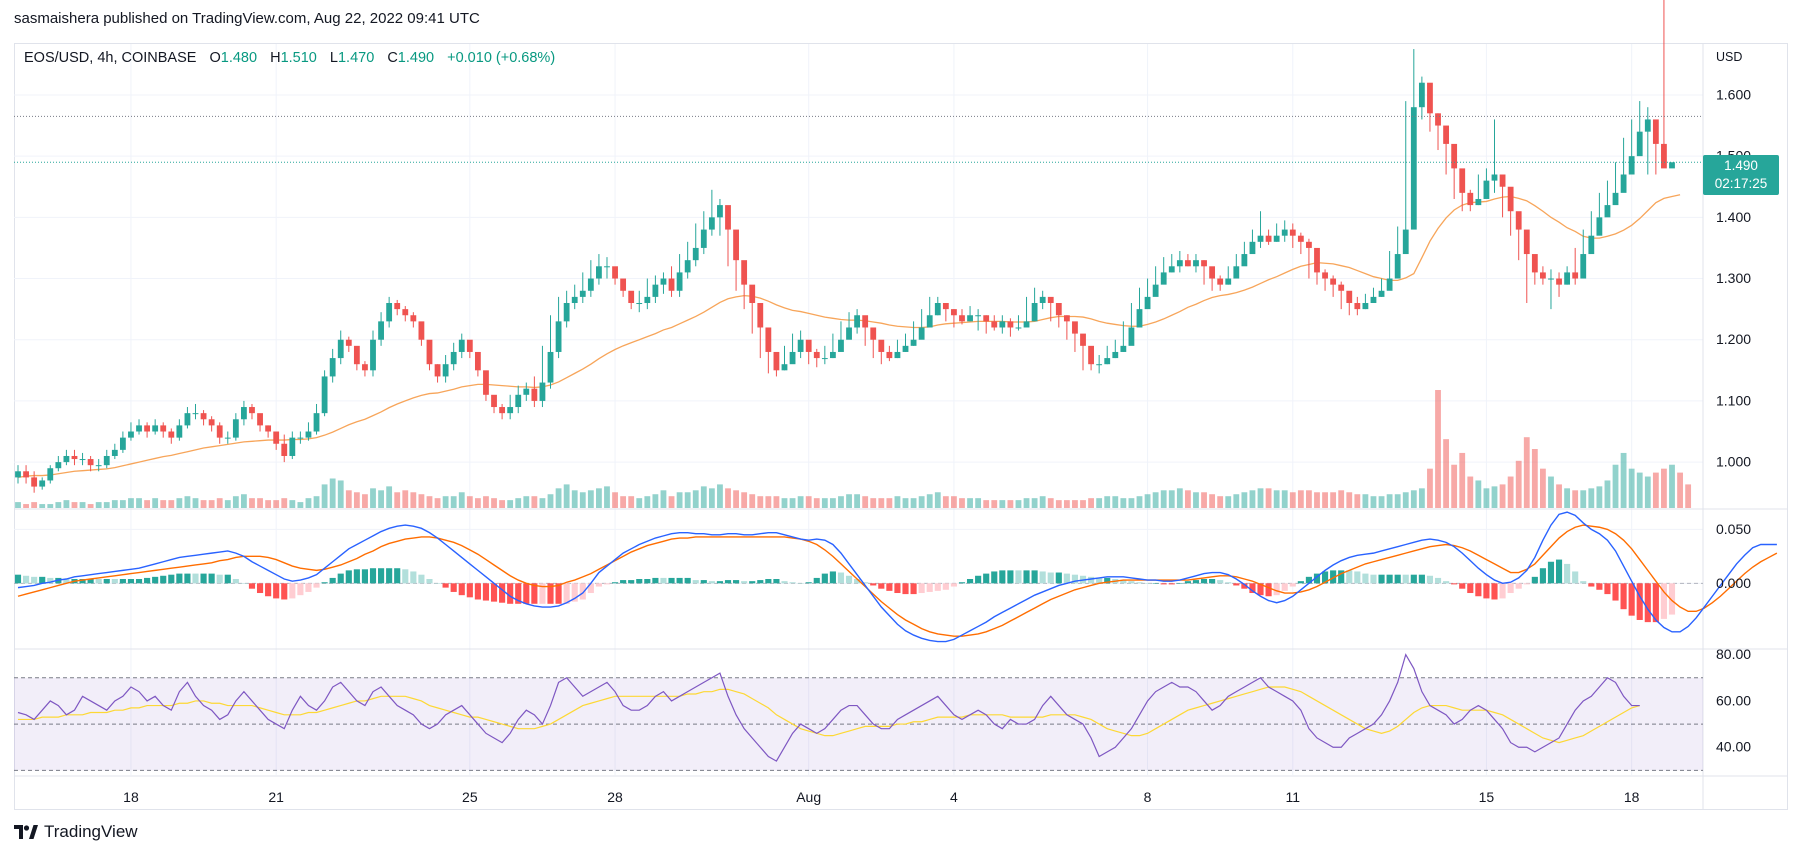  I want to click on legend-open-label: O, so click(215, 58).